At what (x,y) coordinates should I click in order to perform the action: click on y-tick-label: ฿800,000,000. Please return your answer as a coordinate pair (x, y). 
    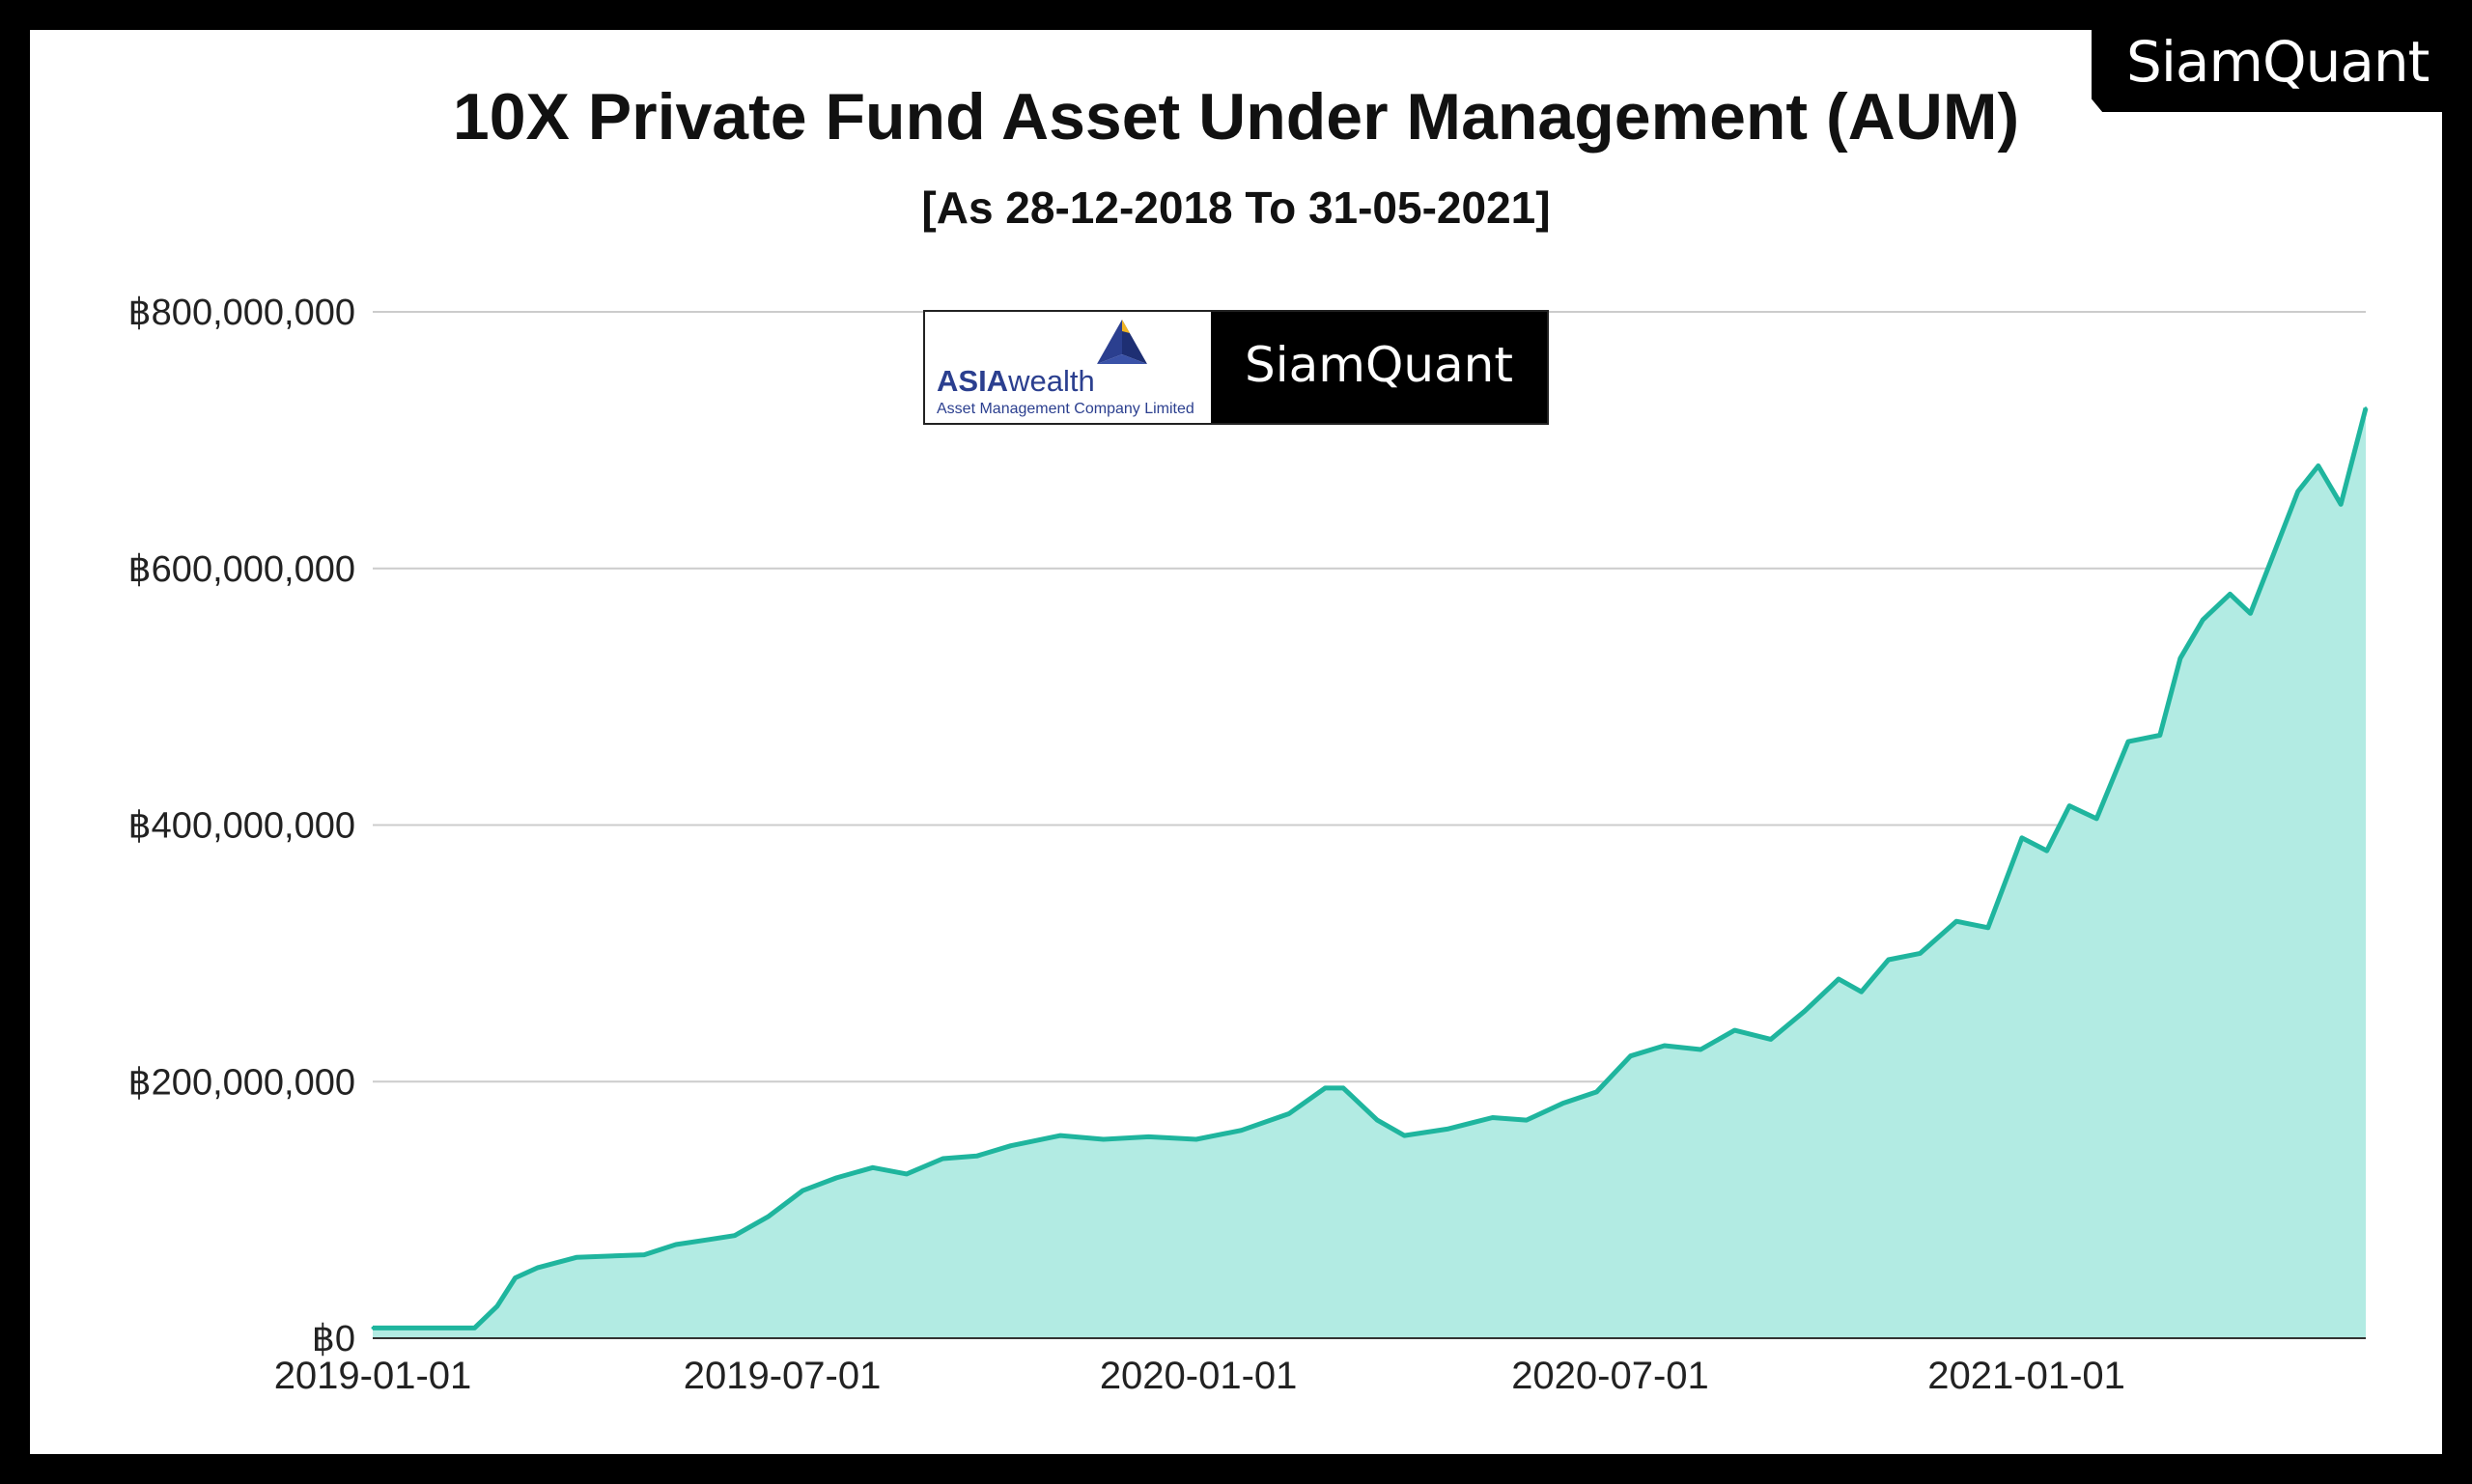
    Looking at the image, I should click on (242, 313).